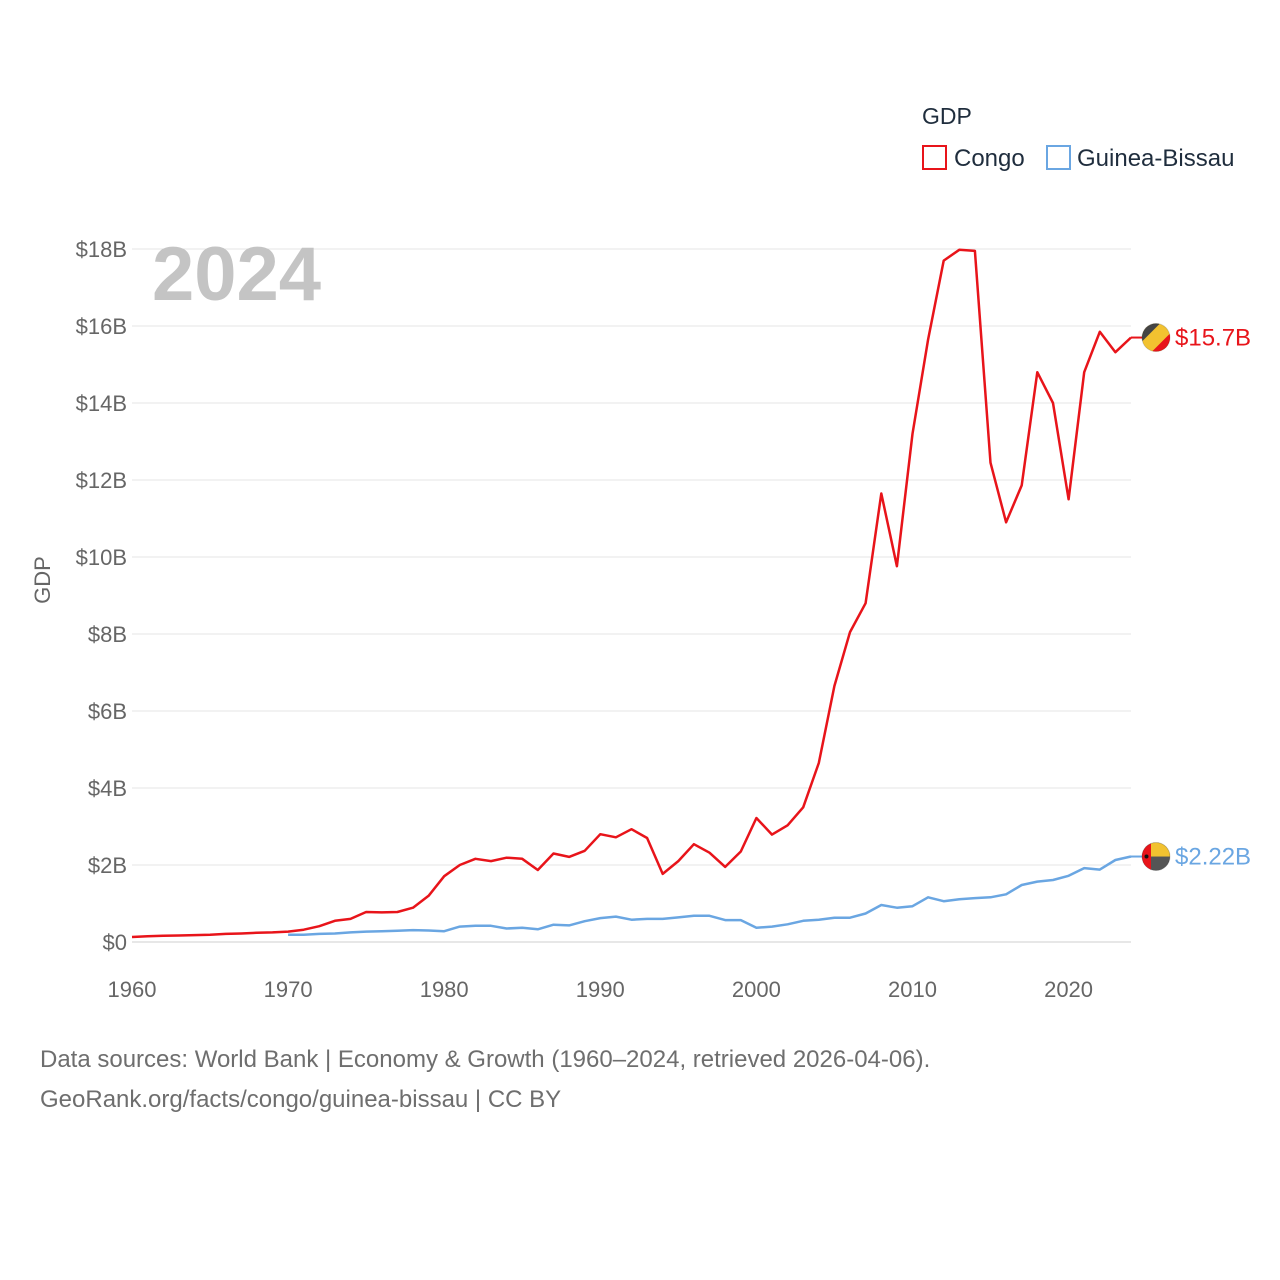 This screenshot has height=1280, width=1280. I want to click on x-tick-label: 2020, so click(1068, 989).